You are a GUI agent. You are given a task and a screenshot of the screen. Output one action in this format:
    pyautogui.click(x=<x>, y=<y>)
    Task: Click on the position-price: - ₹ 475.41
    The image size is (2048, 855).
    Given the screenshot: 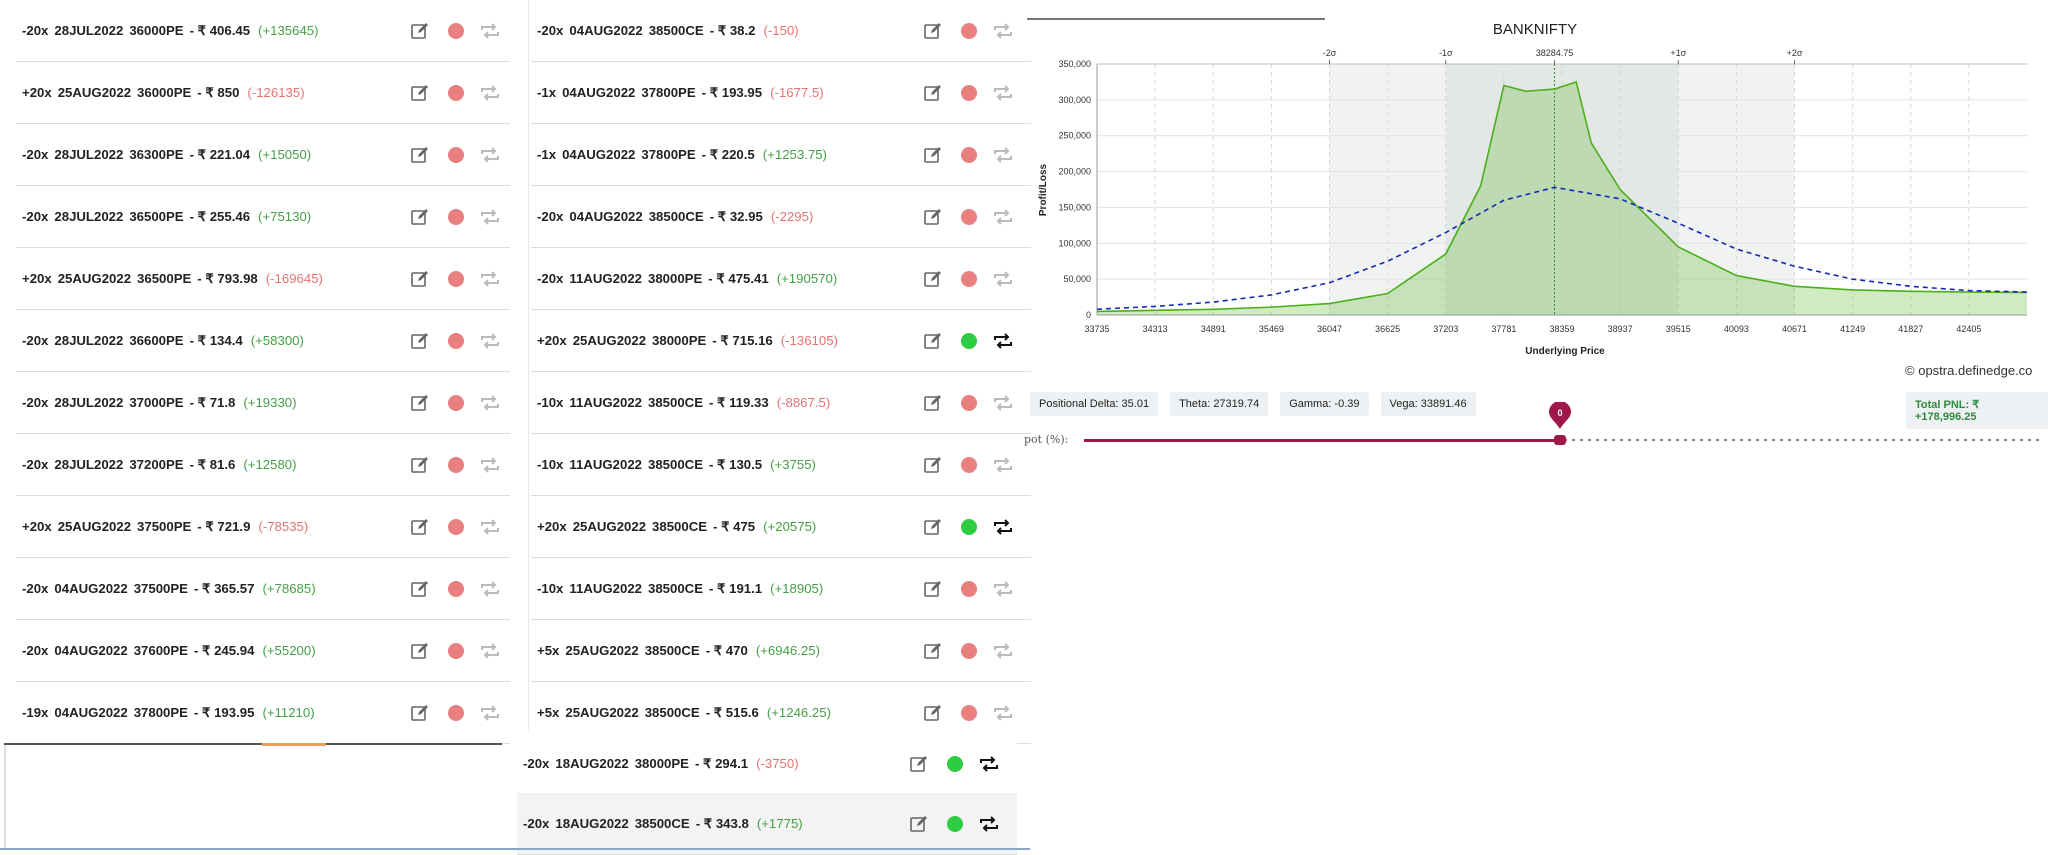 What is the action you would take?
    pyautogui.click(x=738, y=278)
    